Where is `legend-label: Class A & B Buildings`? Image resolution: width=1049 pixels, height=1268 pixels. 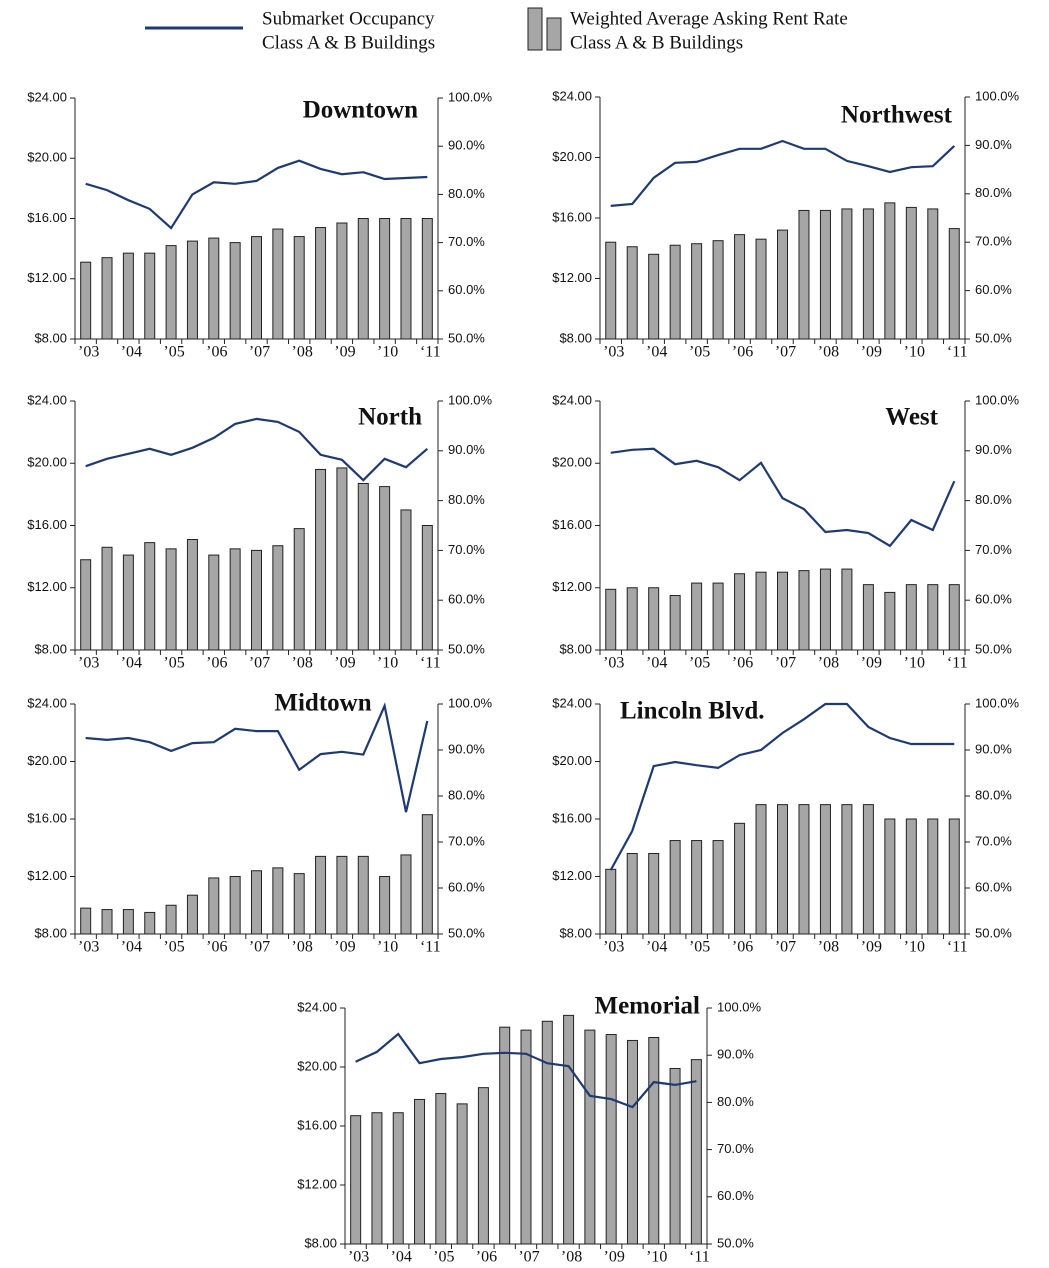 legend-label: Class A & B Buildings is located at coordinates (348, 42).